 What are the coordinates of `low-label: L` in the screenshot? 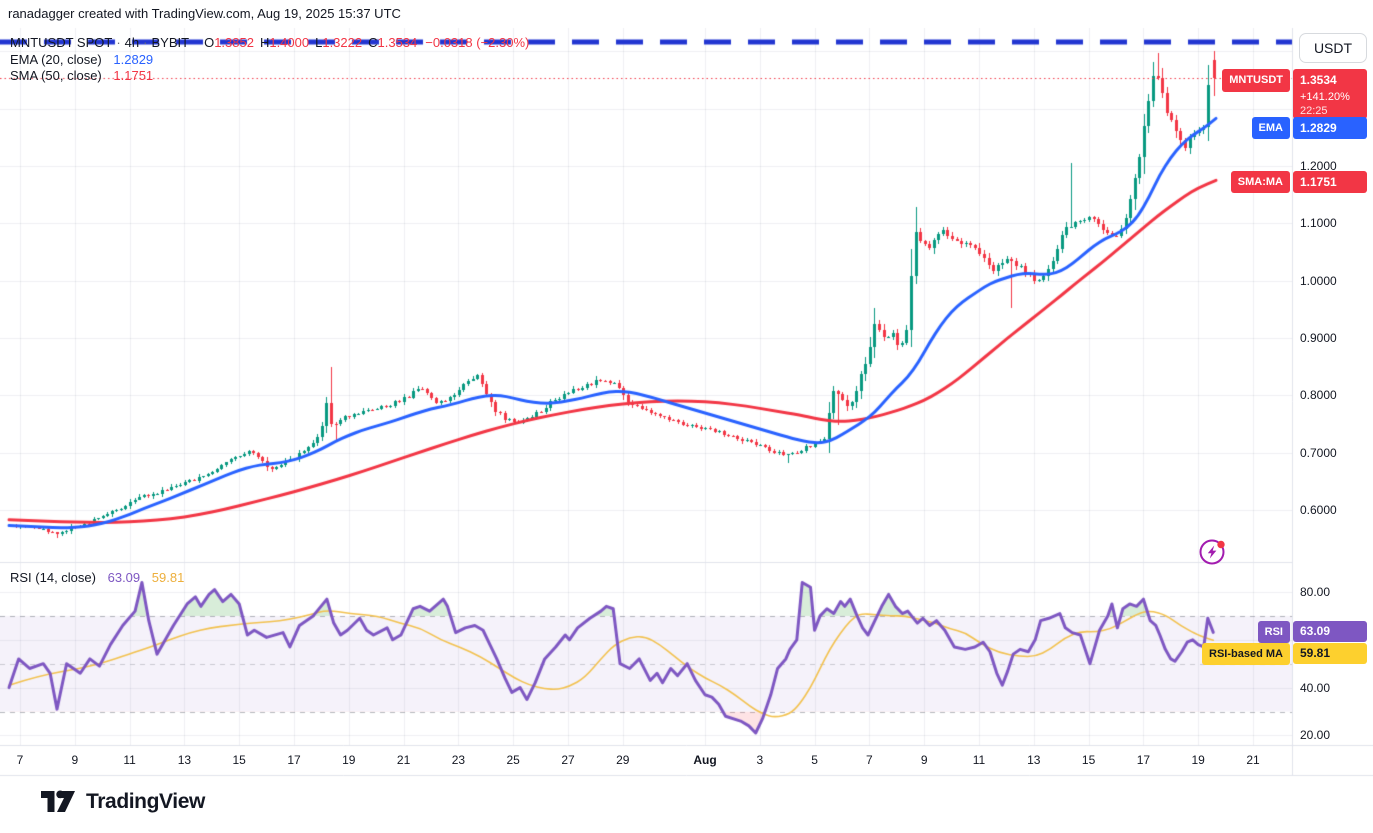 It's located at (319, 42).